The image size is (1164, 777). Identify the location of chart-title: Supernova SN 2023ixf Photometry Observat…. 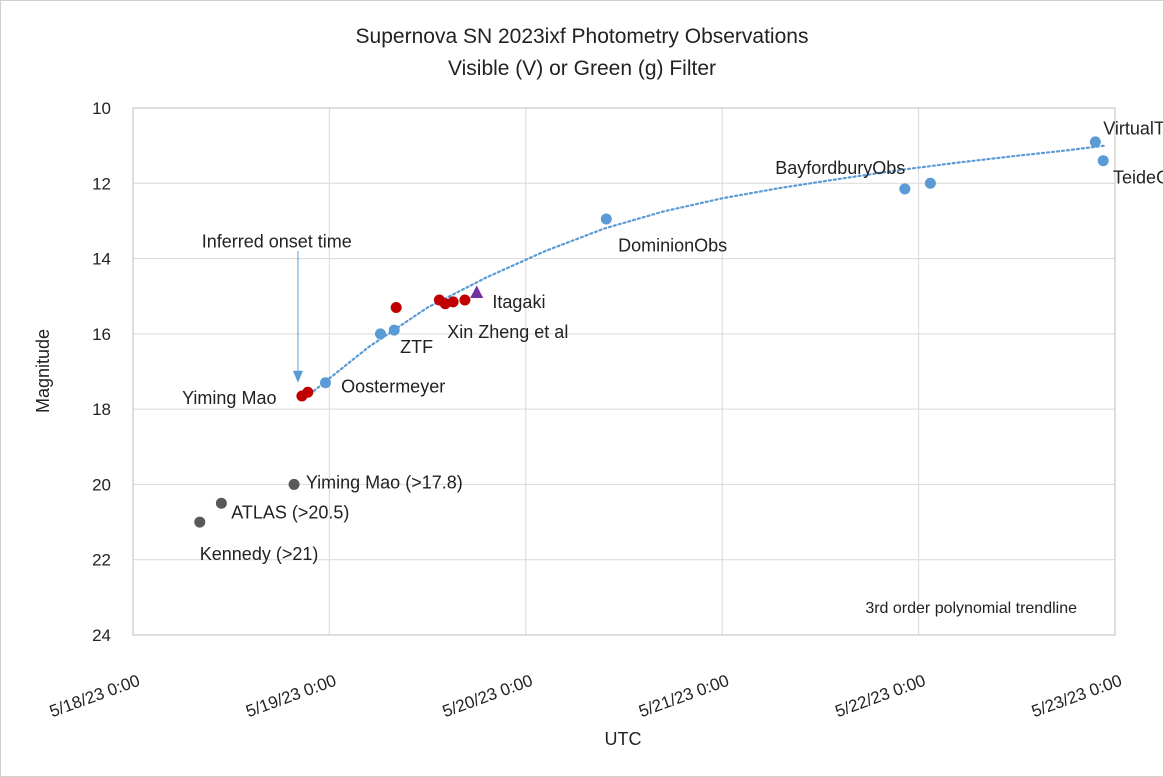
(582, 36).